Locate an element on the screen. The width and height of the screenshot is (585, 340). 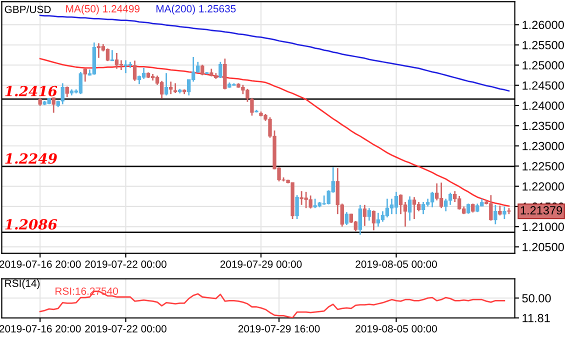
y-tick-label: 11.81 is located at coordinates (536, 318).